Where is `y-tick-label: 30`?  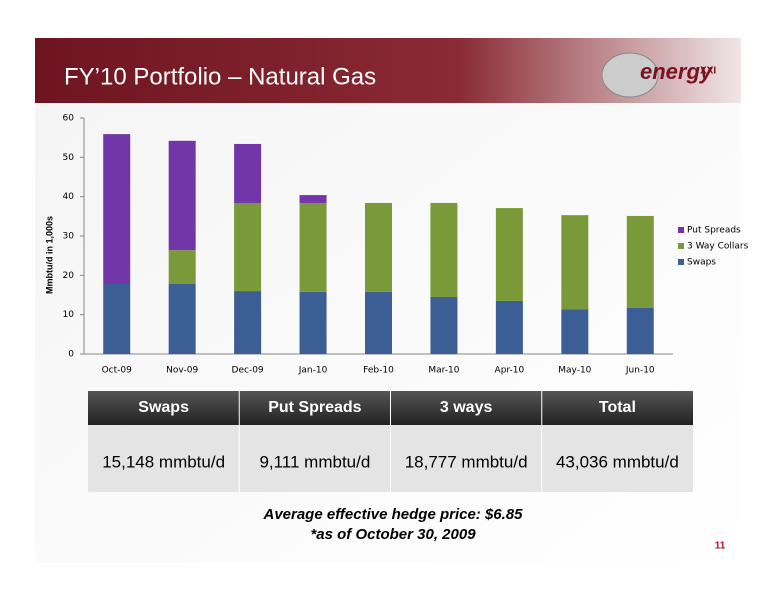 y-tick-label: 30 is located at coordinates (69, 237).